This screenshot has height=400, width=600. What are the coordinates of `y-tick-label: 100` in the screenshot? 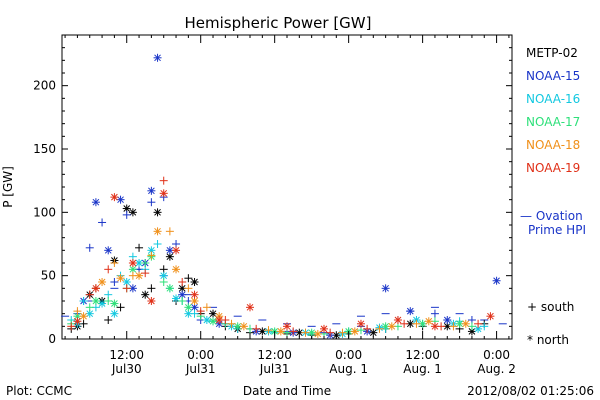 It's located at (44, 212).